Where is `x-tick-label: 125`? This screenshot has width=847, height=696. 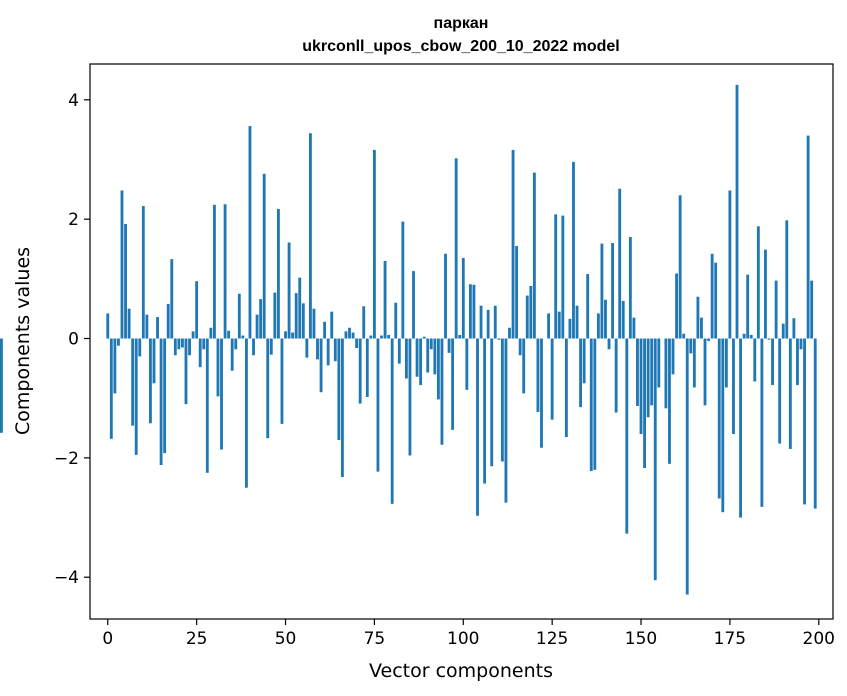 x-tick-label: 125 is located at coordinates (552, 639).